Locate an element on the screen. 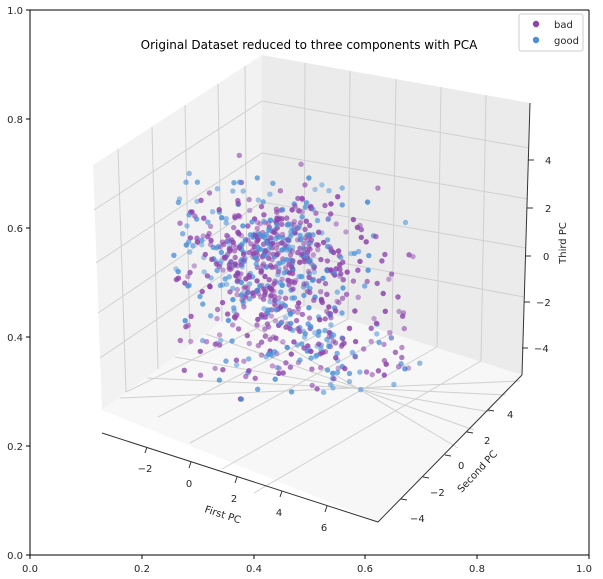  second-pc-axis-line is located at coordinates (450, 448).